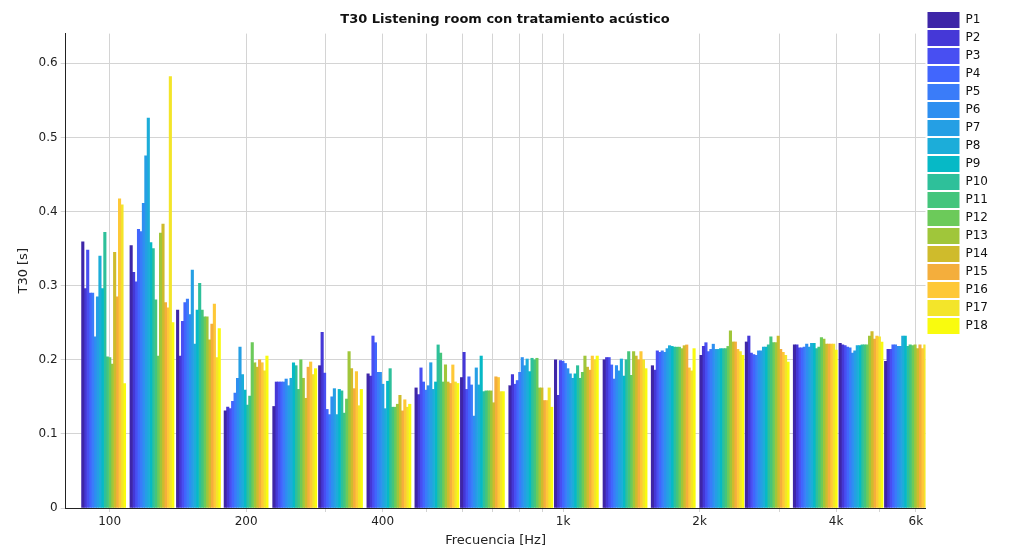 The width and height of the screenshot is (1010, 558). Describe the element at coordinates (973, 163) in the screenshot. I see `legend-label: P9` at that location.